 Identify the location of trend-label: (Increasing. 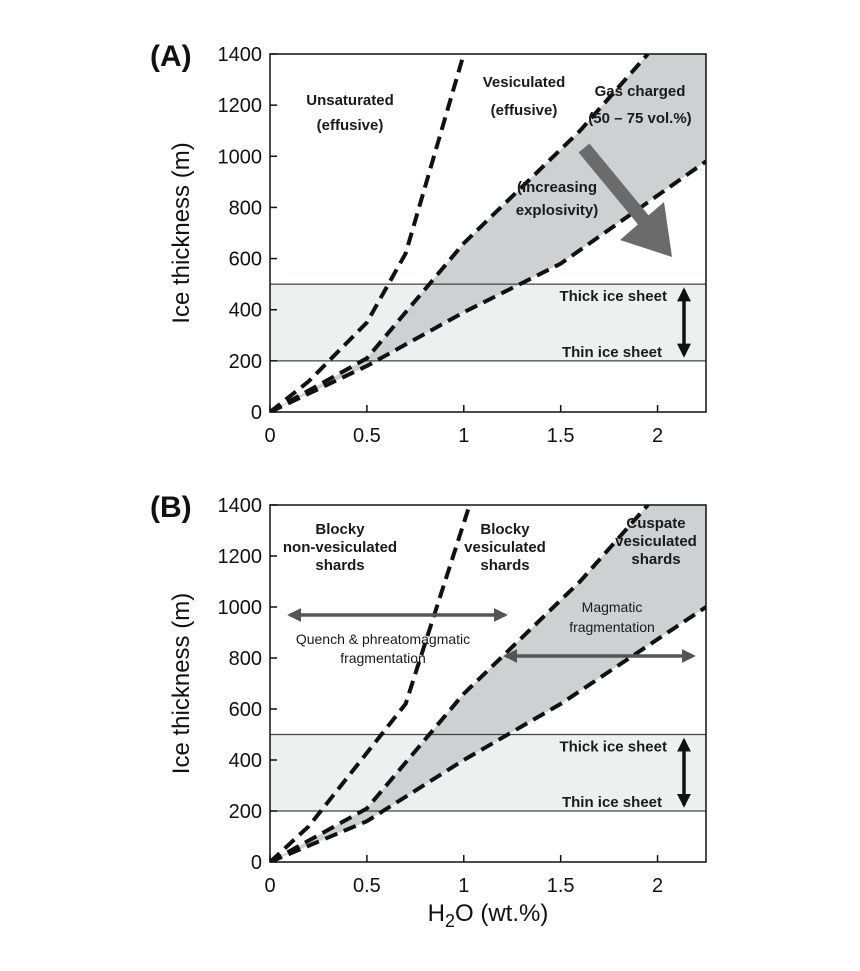
(557, 187).